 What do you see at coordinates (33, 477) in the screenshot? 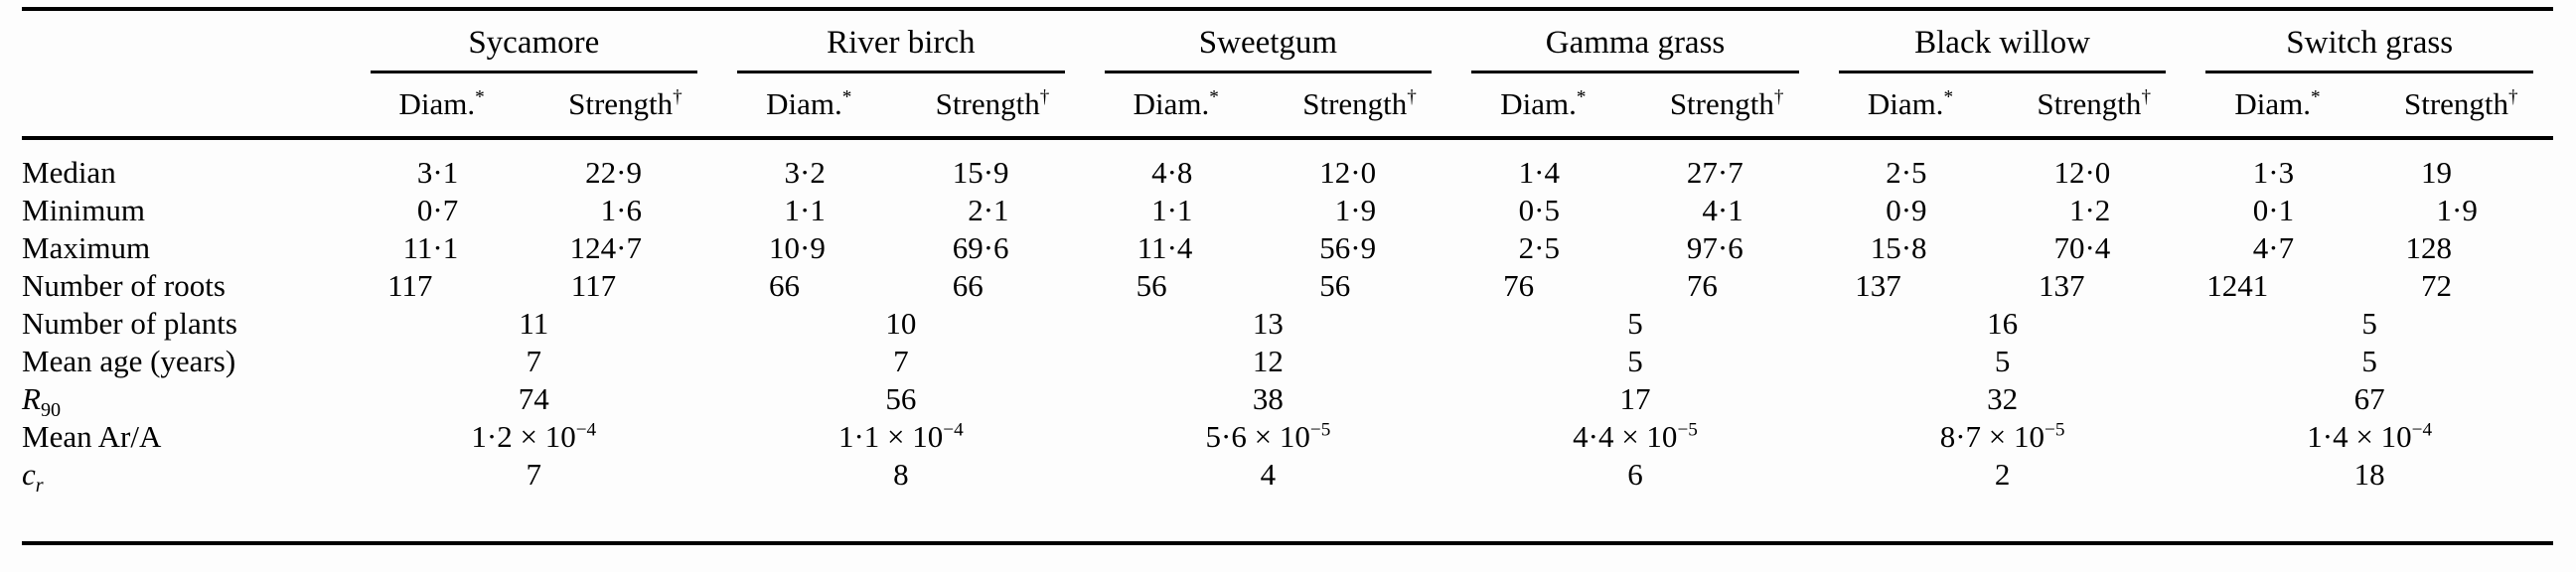
I see `row-label: cr` at bounding box center [33, 477].